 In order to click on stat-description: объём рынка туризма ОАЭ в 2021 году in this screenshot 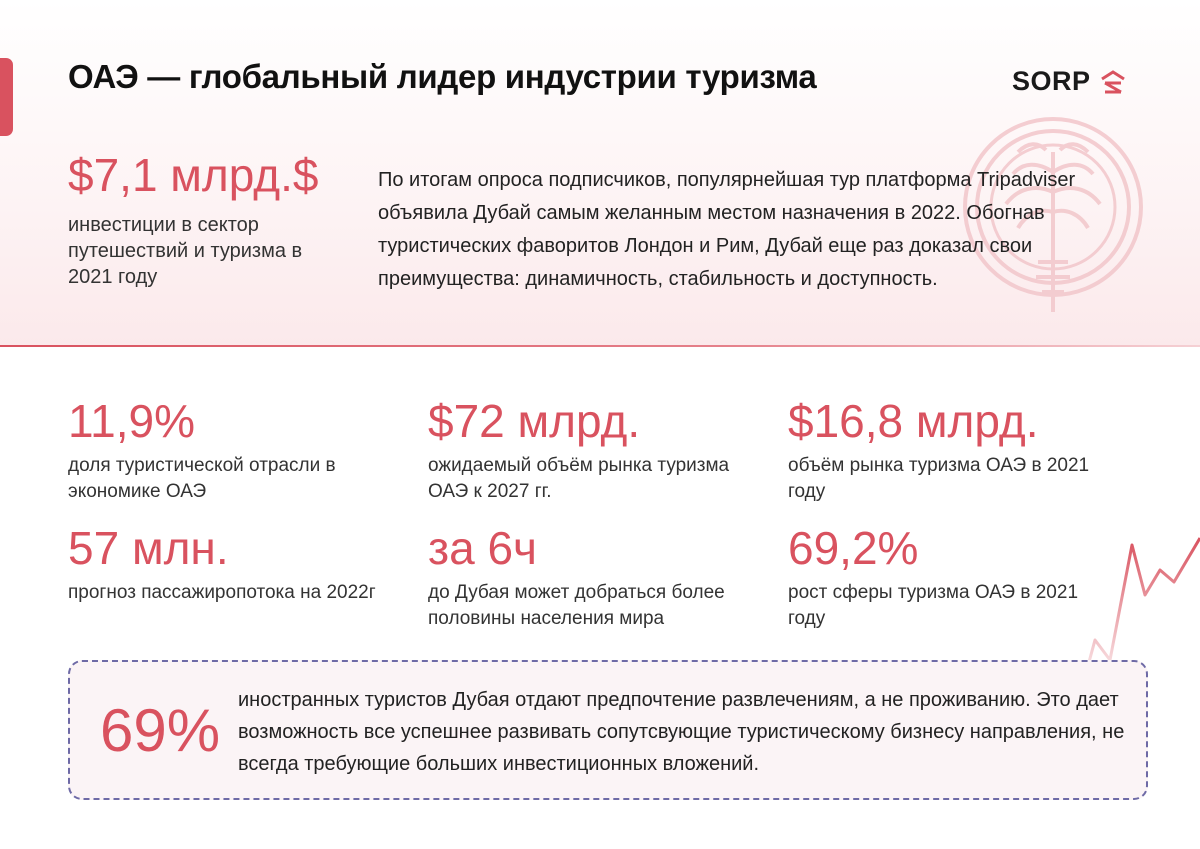, I will do `click(939, 478)`.